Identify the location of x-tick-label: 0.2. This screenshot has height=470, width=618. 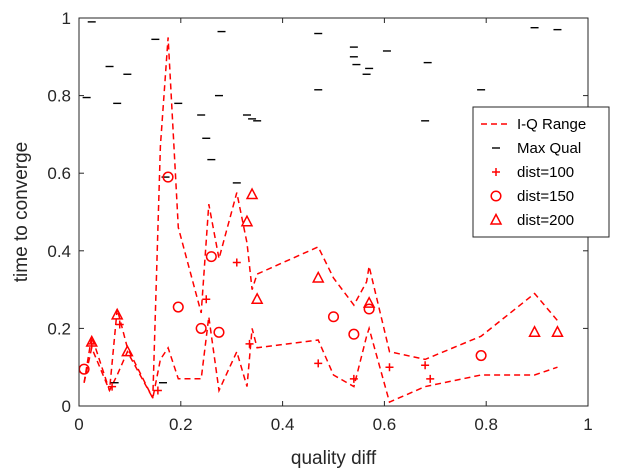
(181, 424).